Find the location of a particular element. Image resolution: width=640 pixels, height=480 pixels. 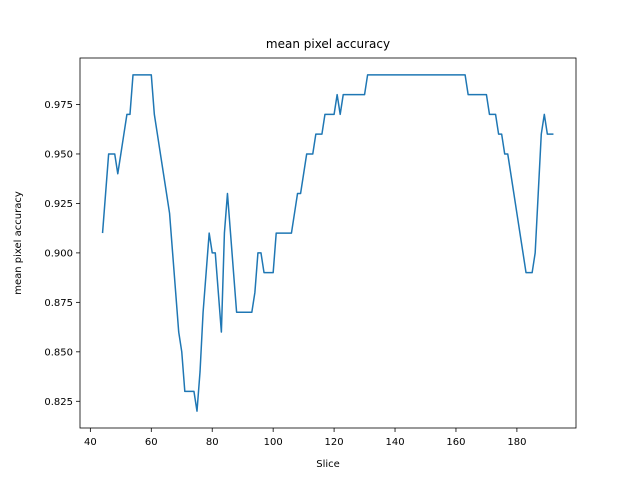

x-axis-label: Slice is located at coordinates (328, 464).